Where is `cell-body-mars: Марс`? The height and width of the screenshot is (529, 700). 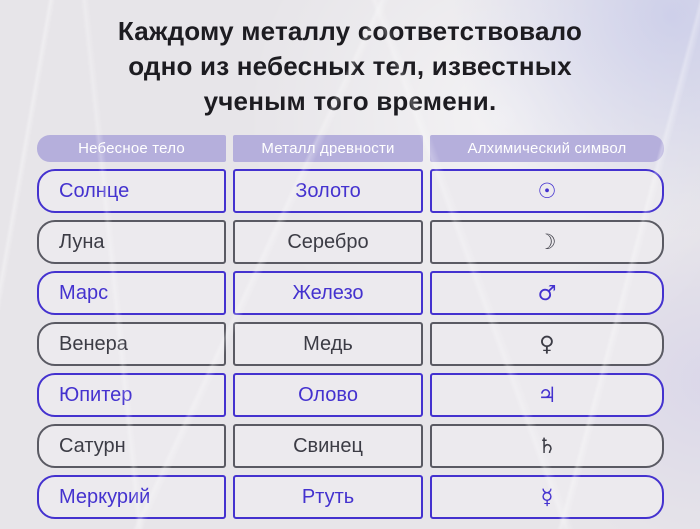 cell-body-mars: Марс is located at coordinates (131, 293).